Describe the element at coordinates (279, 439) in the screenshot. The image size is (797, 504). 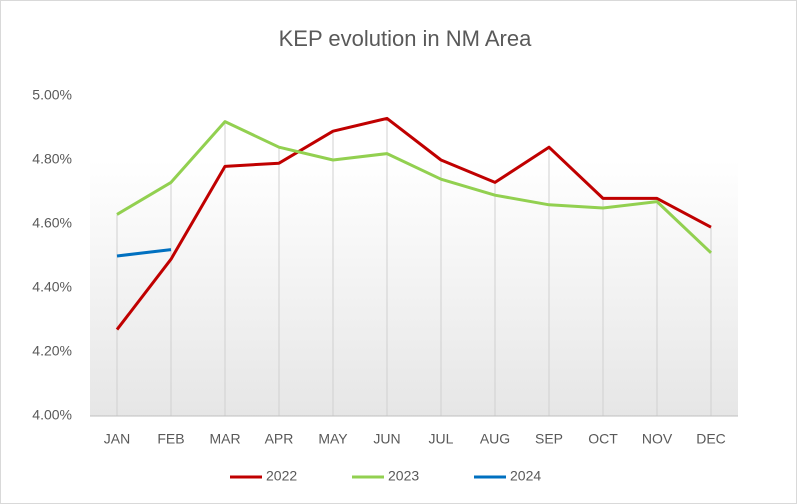
I see `x-tick-label: APR` at that location.